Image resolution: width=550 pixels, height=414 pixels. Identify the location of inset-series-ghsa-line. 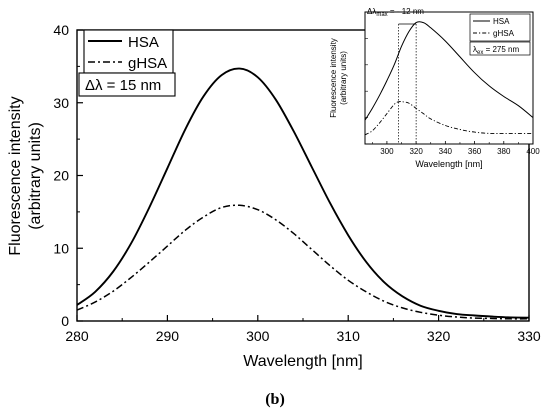
(448, 118).